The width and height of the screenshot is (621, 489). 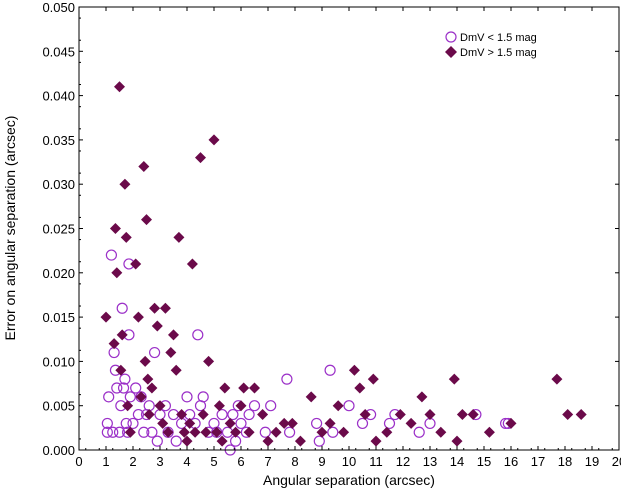 I want to click on y-tick-label: 0.015, so click(x=58, y=317).